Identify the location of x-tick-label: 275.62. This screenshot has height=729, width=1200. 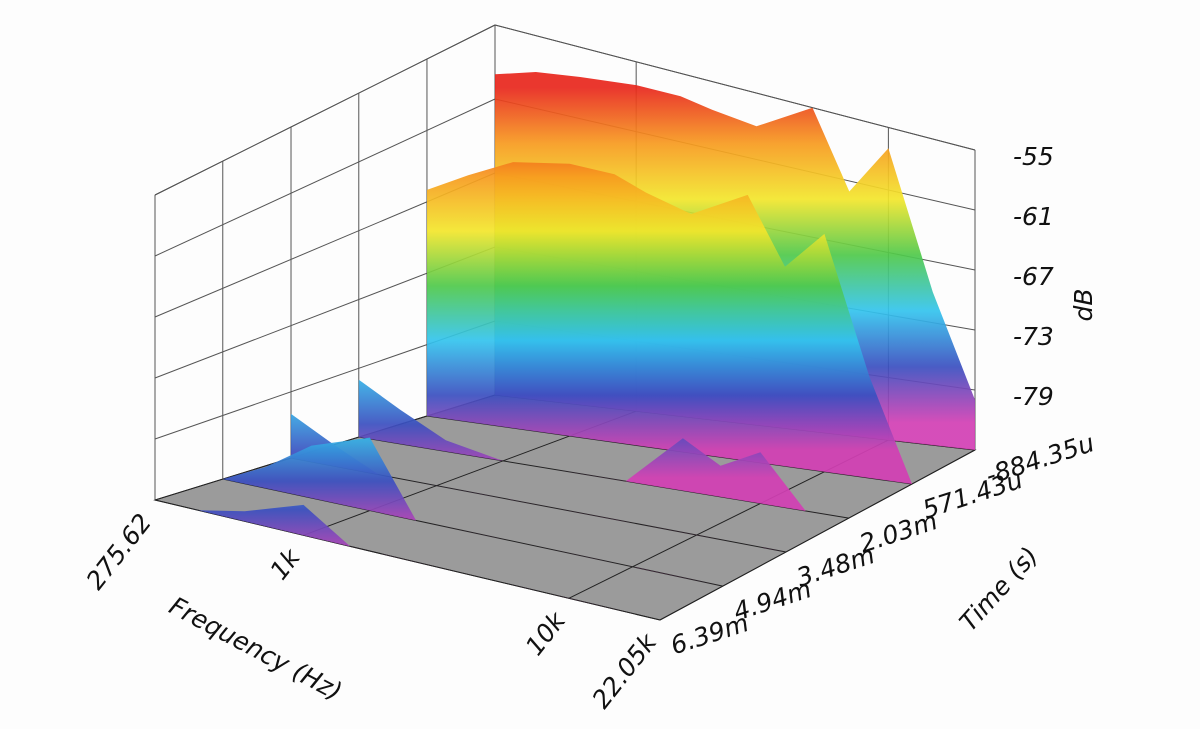
(119, 551).